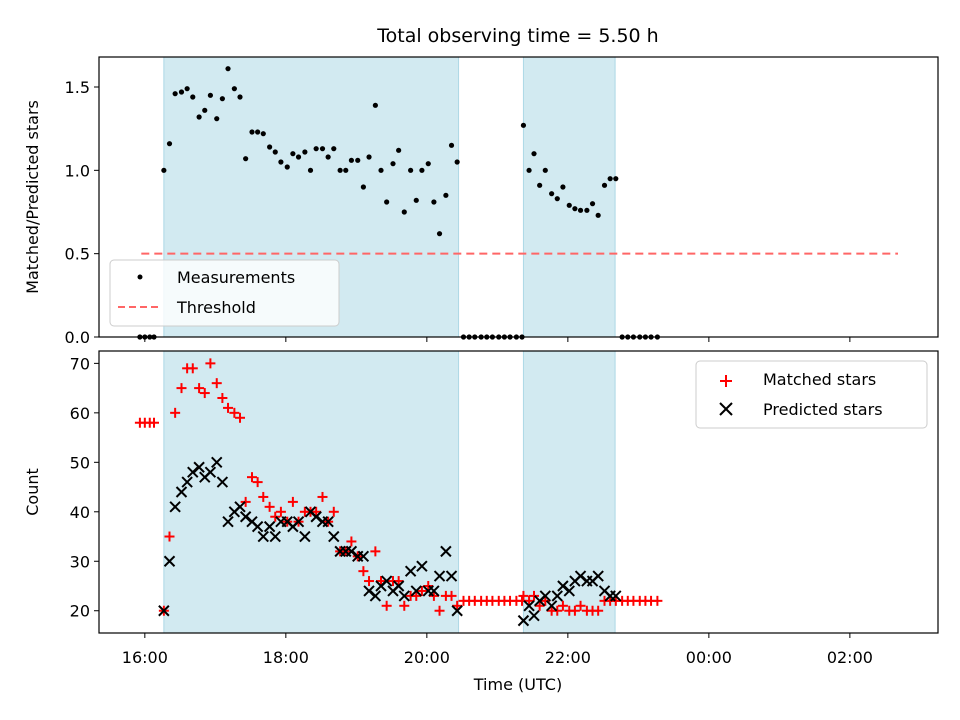 The width and height of the screenshot is (960, 720). Describe the element at coordinates (811, 394) in the screenshot. I see `bottom-legend: Matched stars Predicted stars` at that location.